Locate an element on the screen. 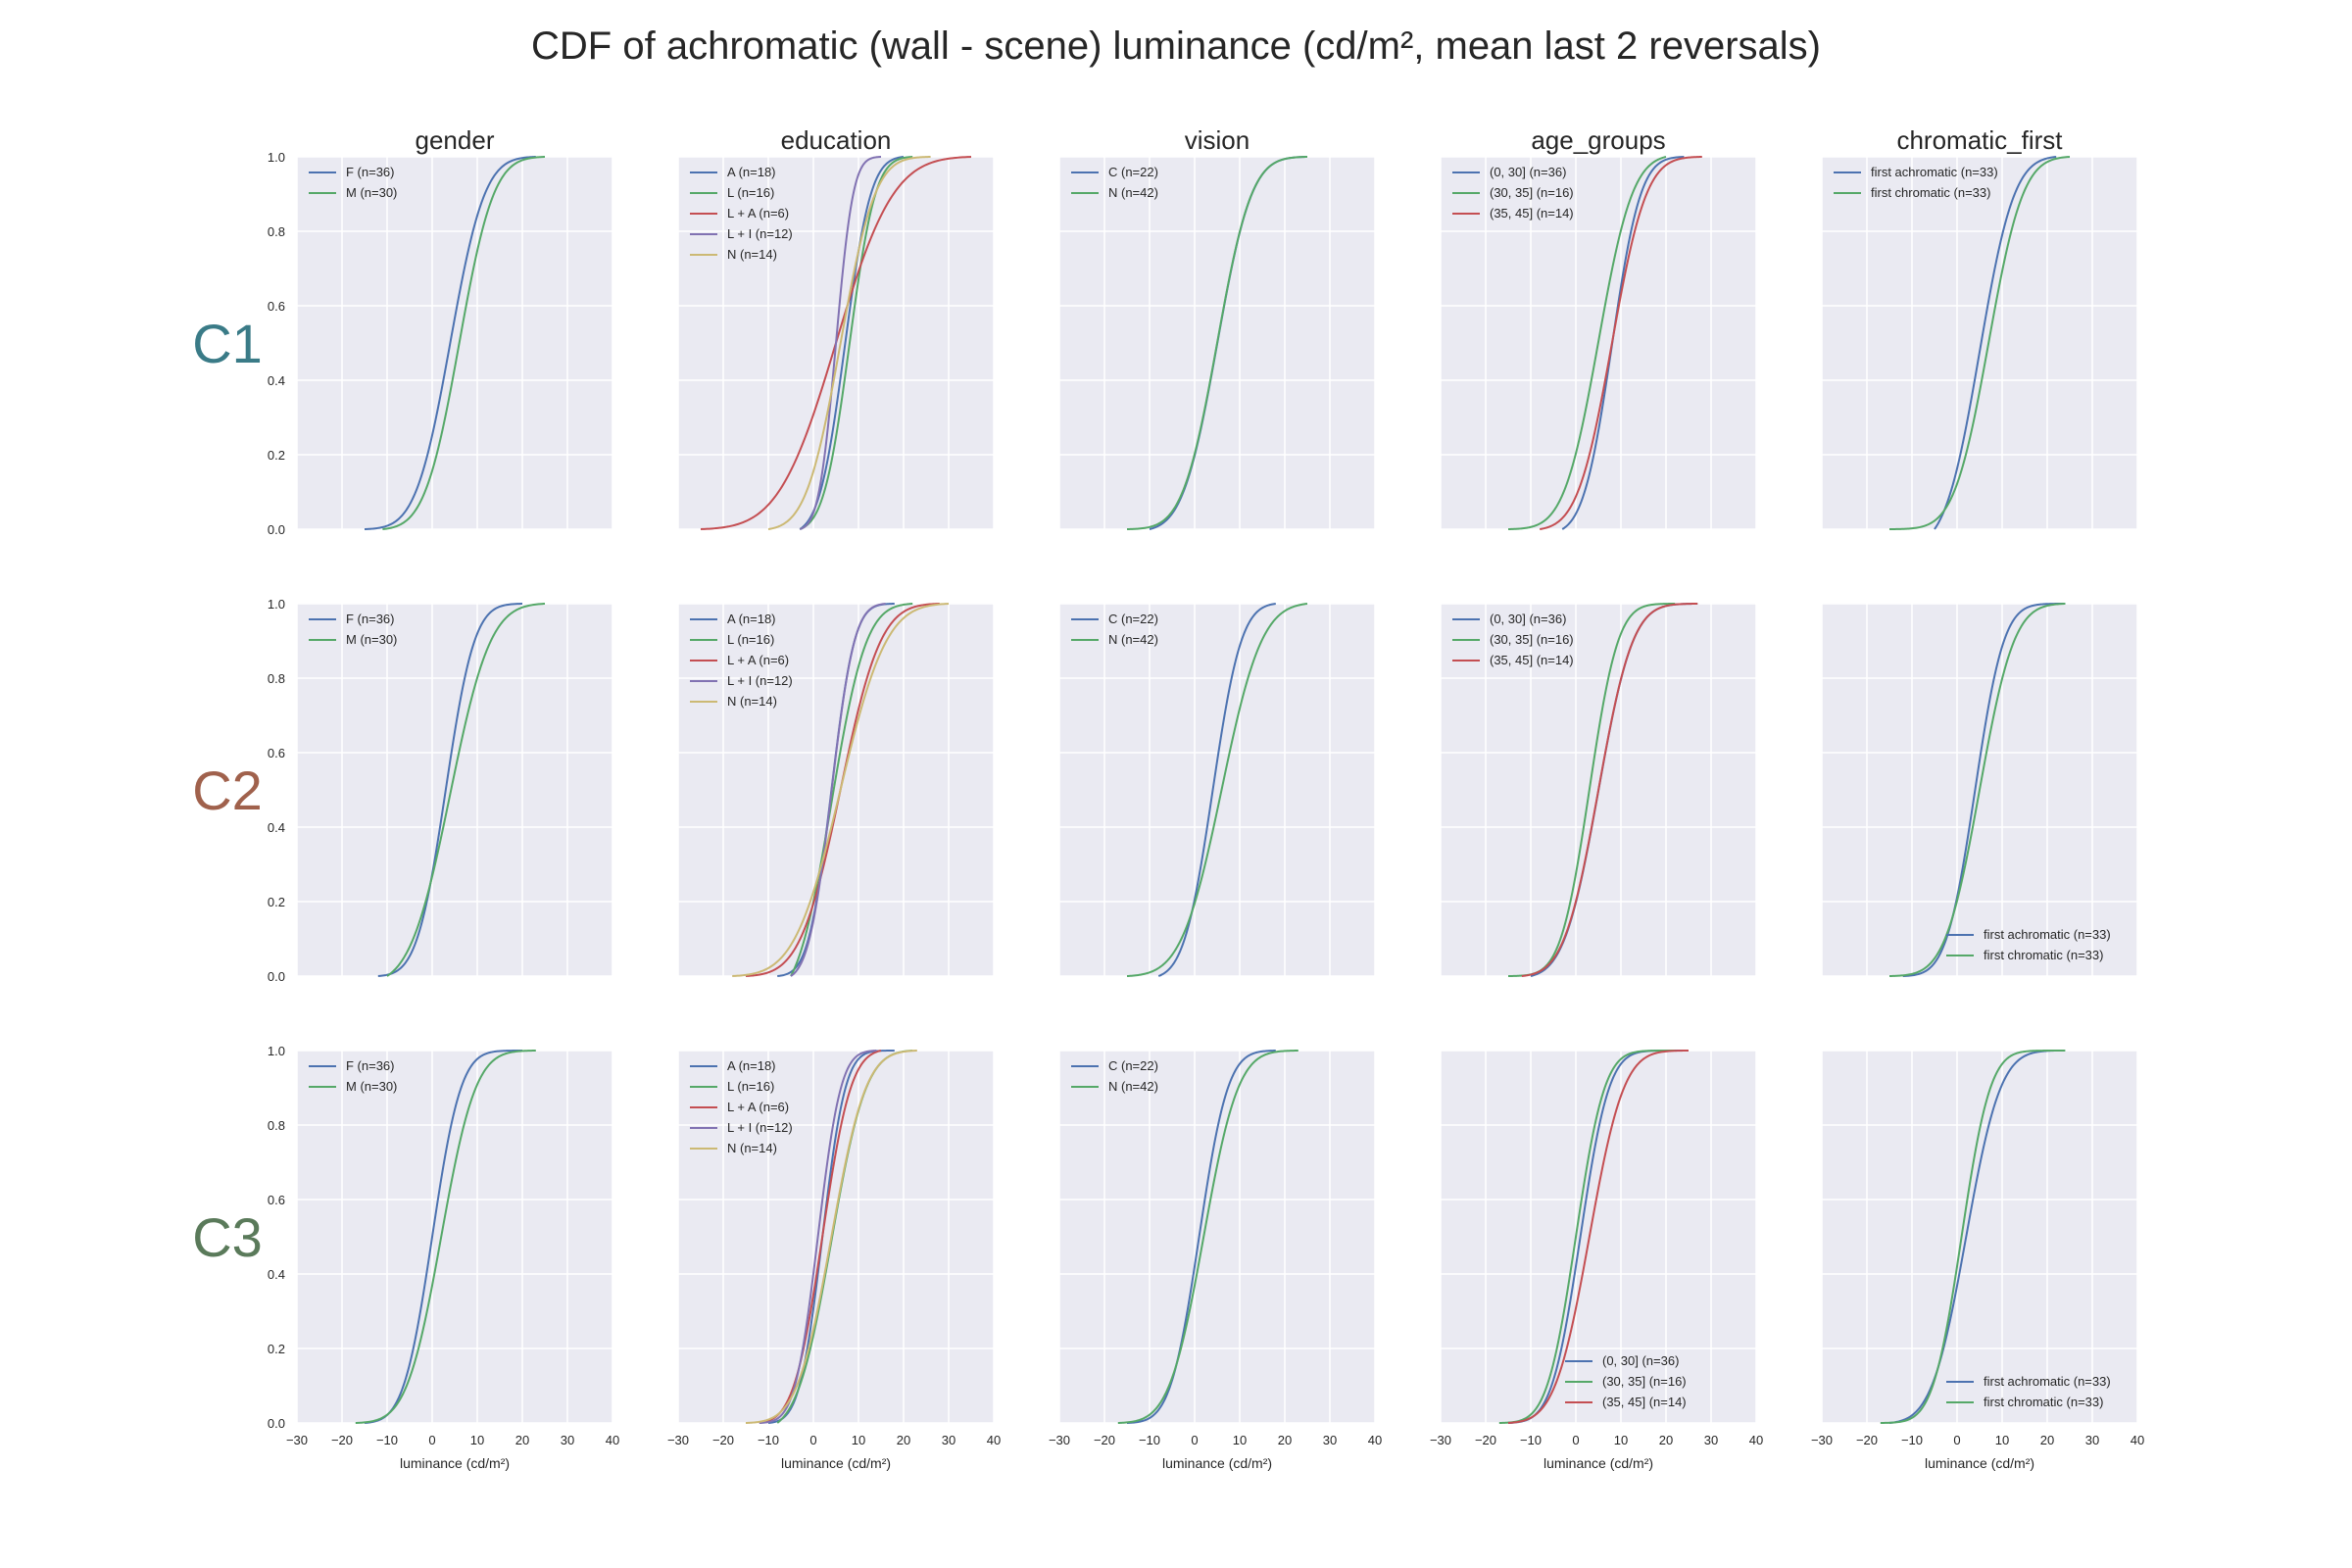  series-line-first-chromatic-n-33- is located at coordinates (1973, 1237).